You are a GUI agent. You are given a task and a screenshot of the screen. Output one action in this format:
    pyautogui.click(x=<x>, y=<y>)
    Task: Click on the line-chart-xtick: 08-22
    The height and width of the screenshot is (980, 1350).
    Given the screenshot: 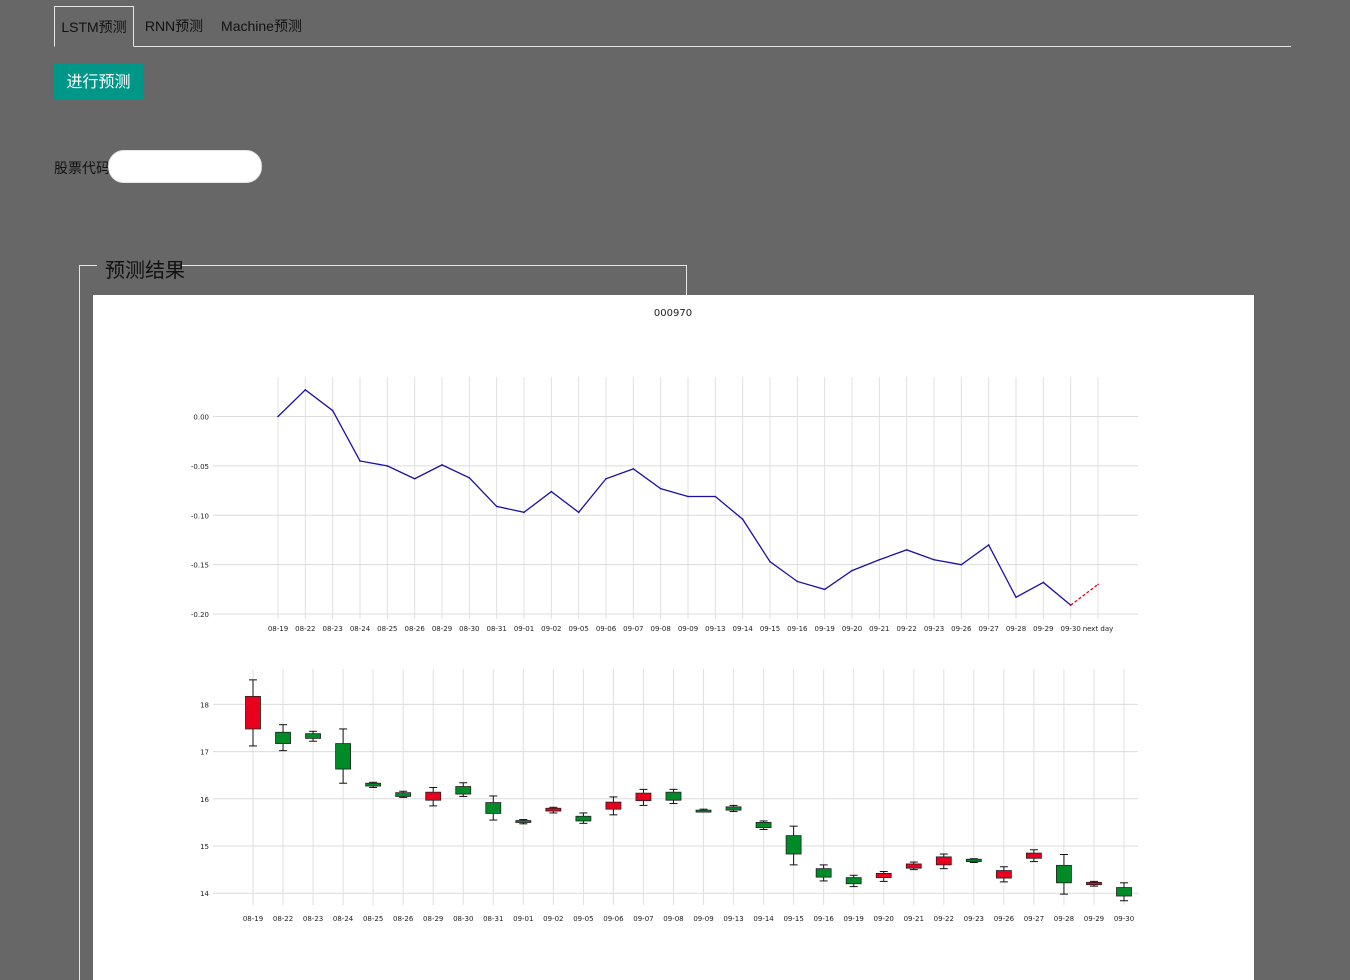 What is the action you would take?
    pyautogui.click(x=305, y=629)
    